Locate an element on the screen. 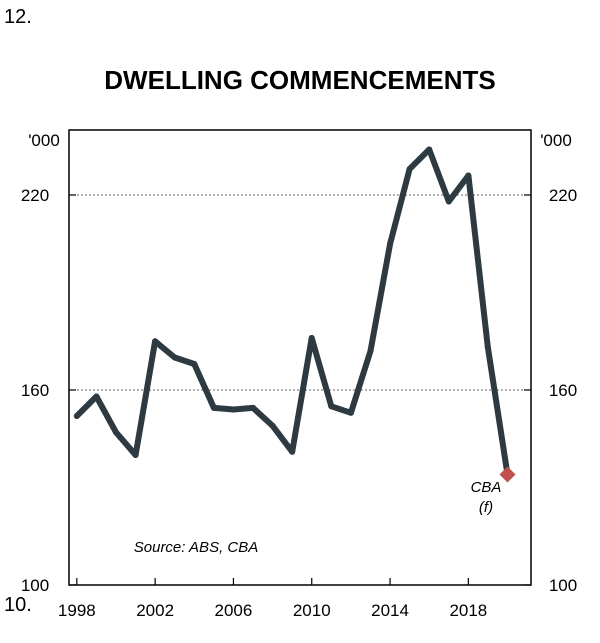 Image resolution: width=600 pixels, height=643 pixels. x-tick-label: 2010 is located at coordinates (312, 610).